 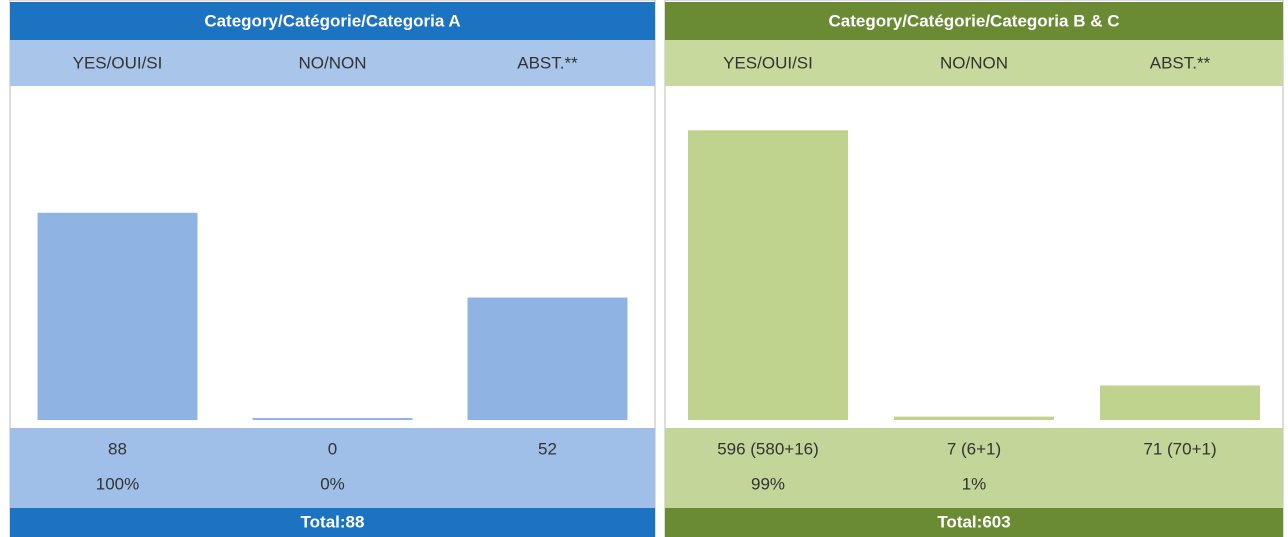 I want to click on value-label: 7 (6+1), so click(x=974, y=448).